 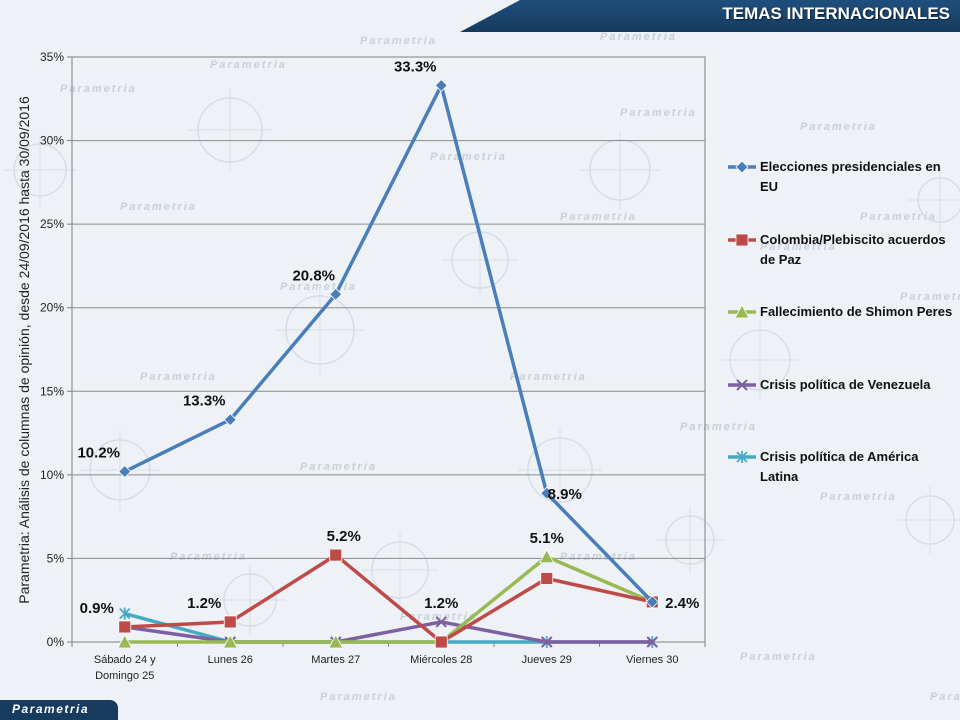 What do you see at coordinates (547, 660) in the screenshot?
I see `x-tick-label: Jueves 29` at bounding box center [547, 660].